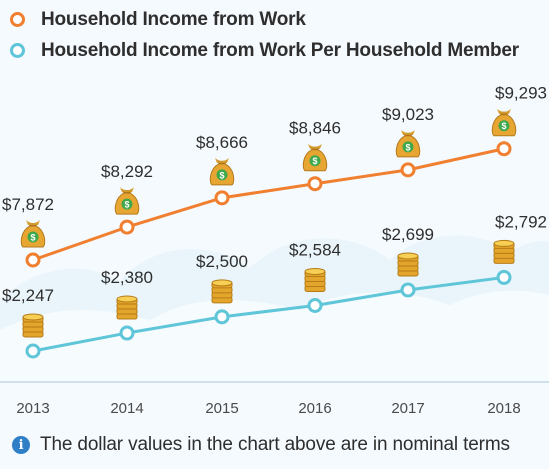 This screenshot has height=469, width=549. Describe the element at coordinates (315, 306) in the screenshot. I see `data-point-per-member-2016` at that location.